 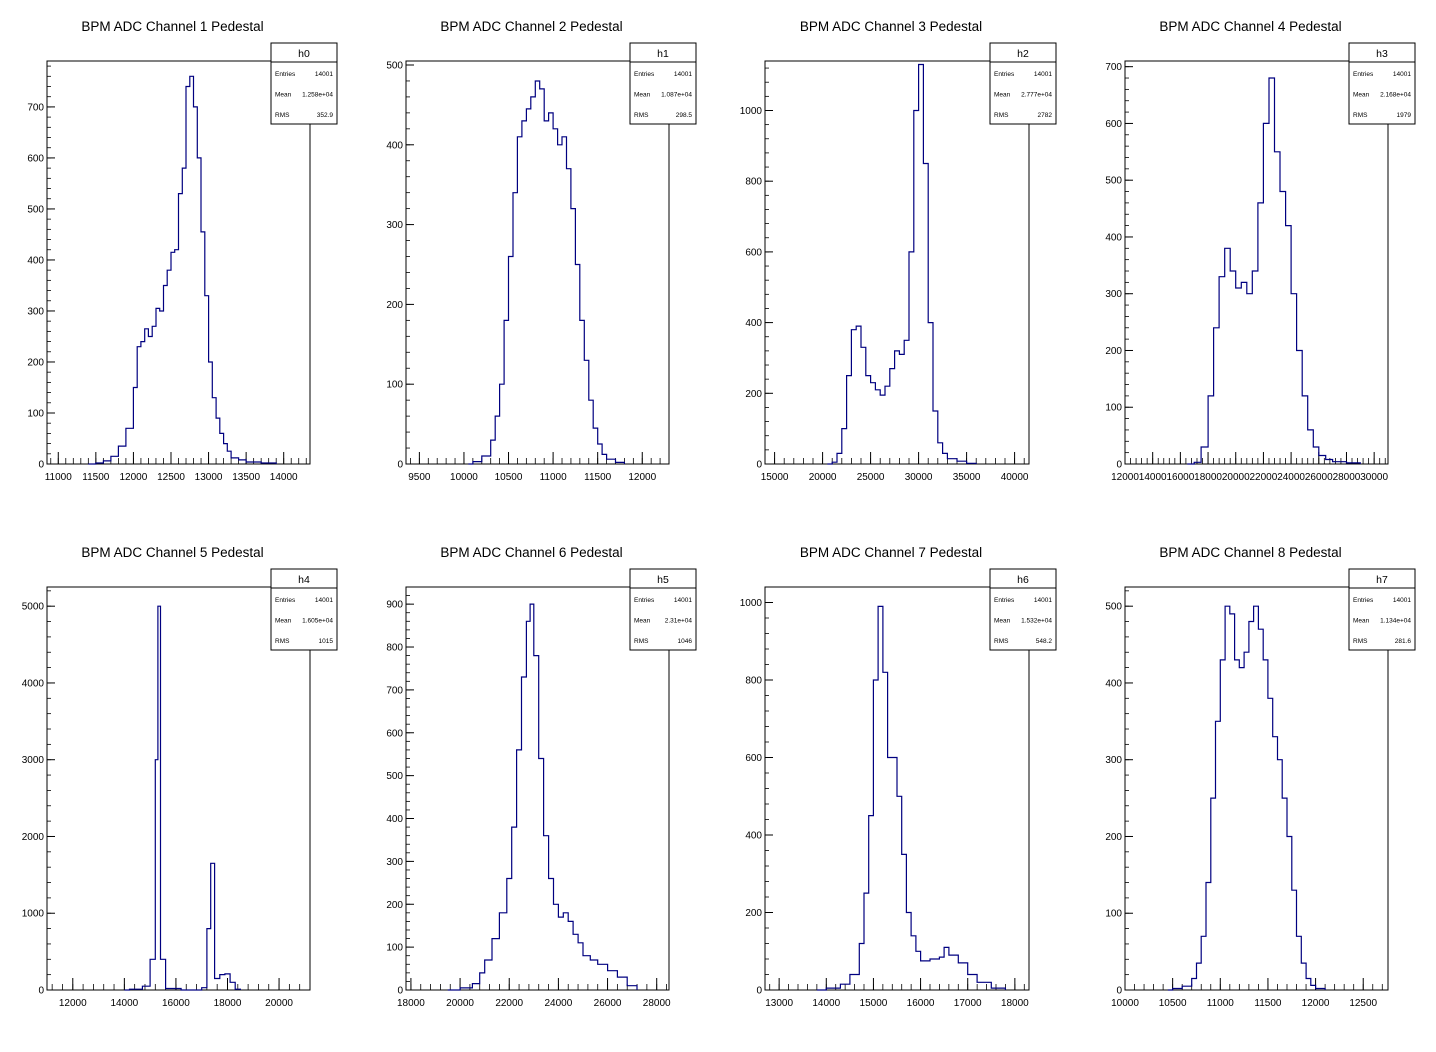 What do you see at coordinates (172, 552) in the screenshot?
I see `chart-title: BPM ADC Channel 5 Pedestal` at bounding box center [172, 552].